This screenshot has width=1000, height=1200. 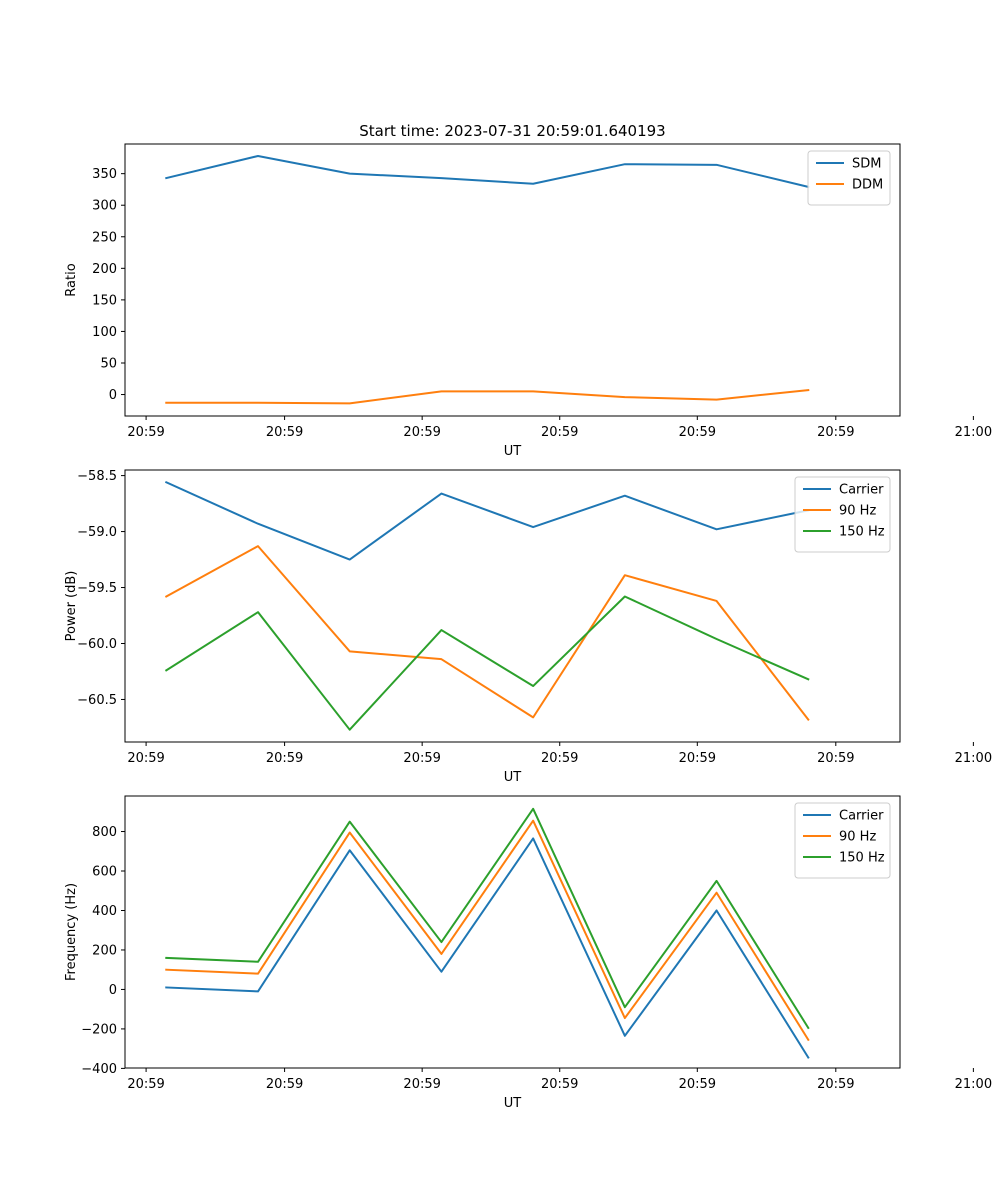 I want to click on y-tick-label: 600, so click(x=104, y=872).